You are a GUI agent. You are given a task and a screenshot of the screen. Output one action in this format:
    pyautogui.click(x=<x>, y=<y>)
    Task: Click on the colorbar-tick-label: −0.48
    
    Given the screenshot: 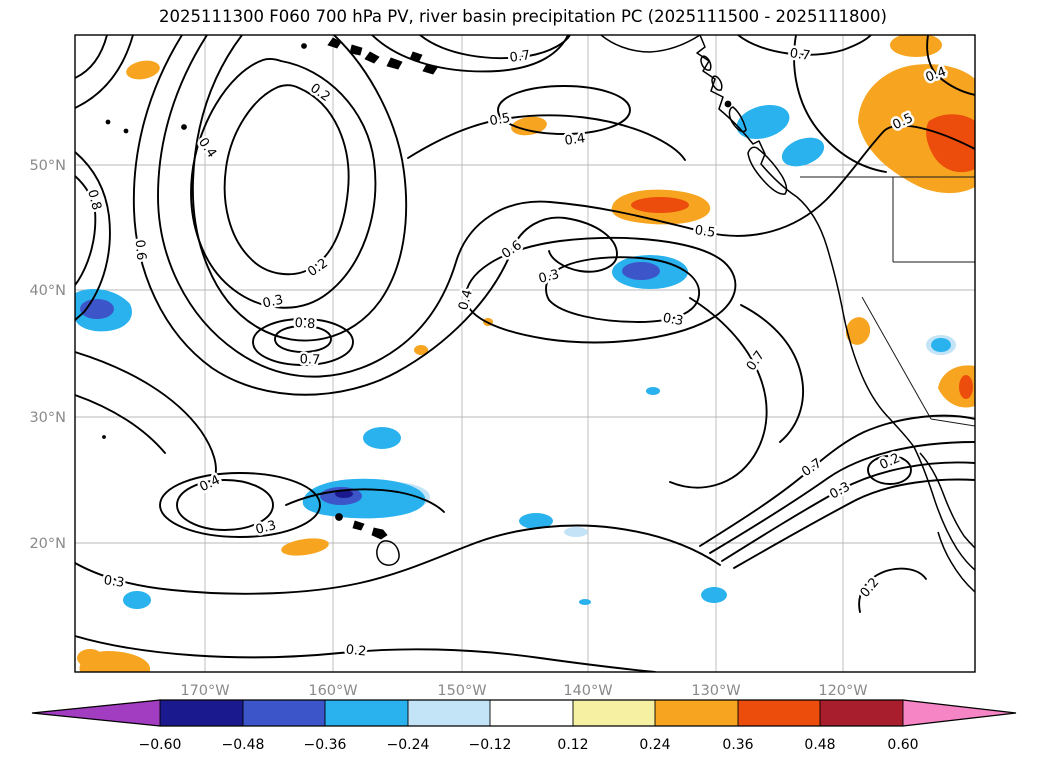 What is the action you would take?
    pyautogui.click(x=243, y=745)
    